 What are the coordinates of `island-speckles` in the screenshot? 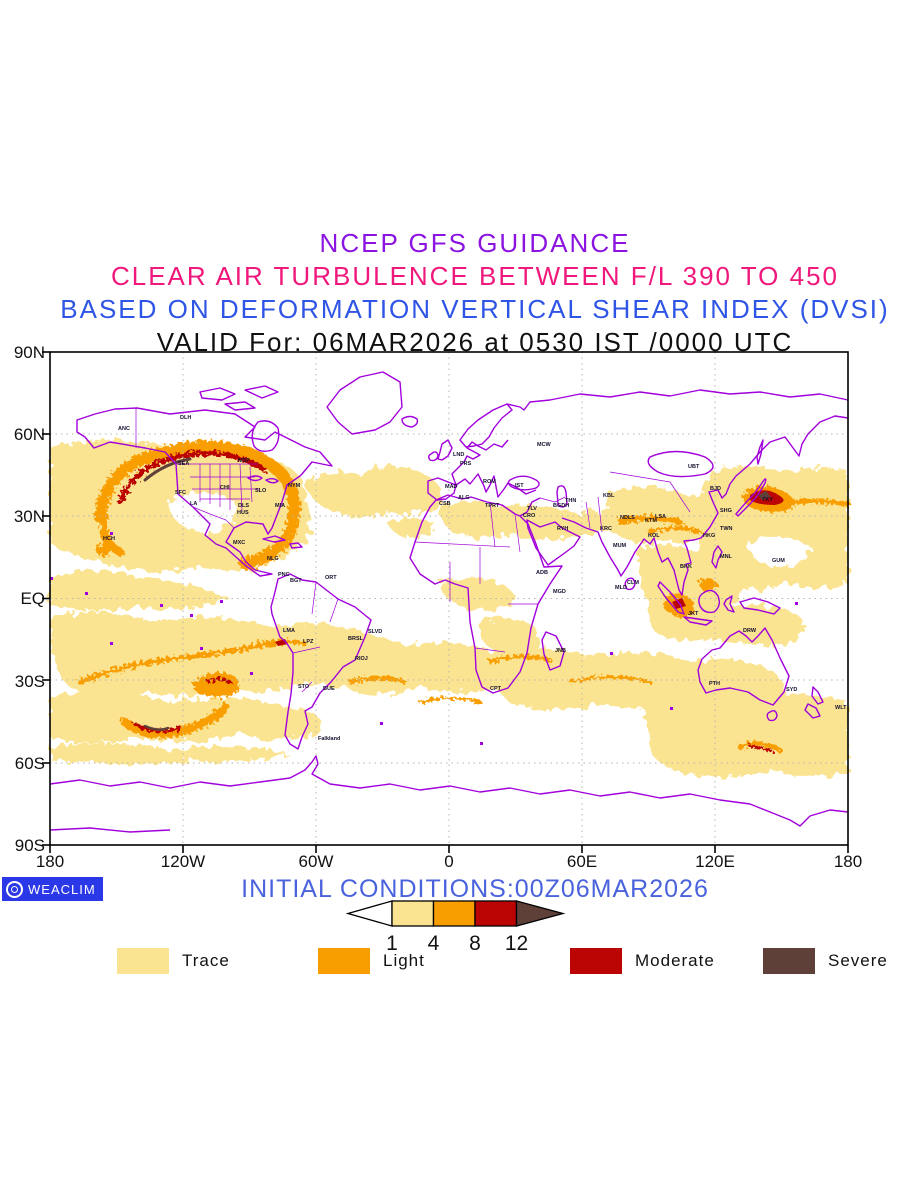 It's located at (424, 638).